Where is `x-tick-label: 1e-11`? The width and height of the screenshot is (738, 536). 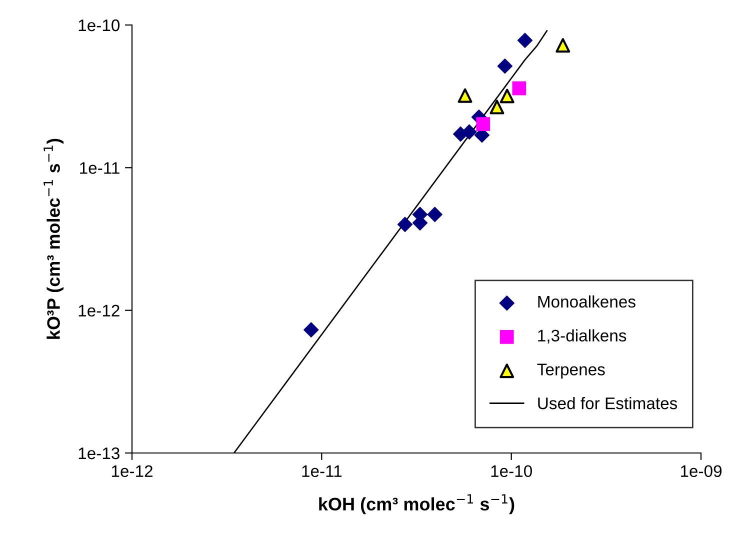
x-tick-label: 1e-11 is located at coordinates (322, 471).